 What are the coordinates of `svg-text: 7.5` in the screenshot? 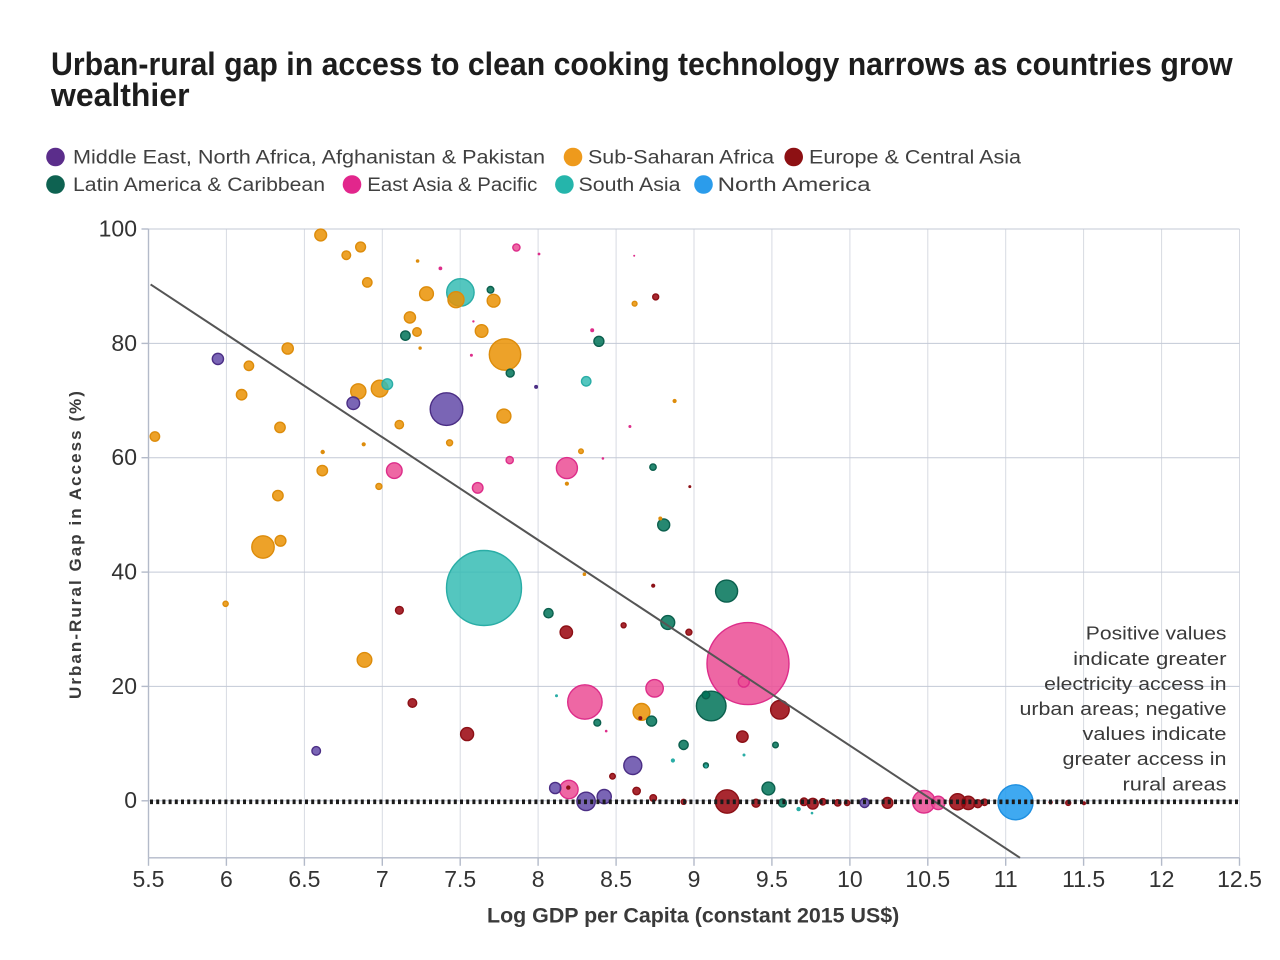 It's located at (460, 879).